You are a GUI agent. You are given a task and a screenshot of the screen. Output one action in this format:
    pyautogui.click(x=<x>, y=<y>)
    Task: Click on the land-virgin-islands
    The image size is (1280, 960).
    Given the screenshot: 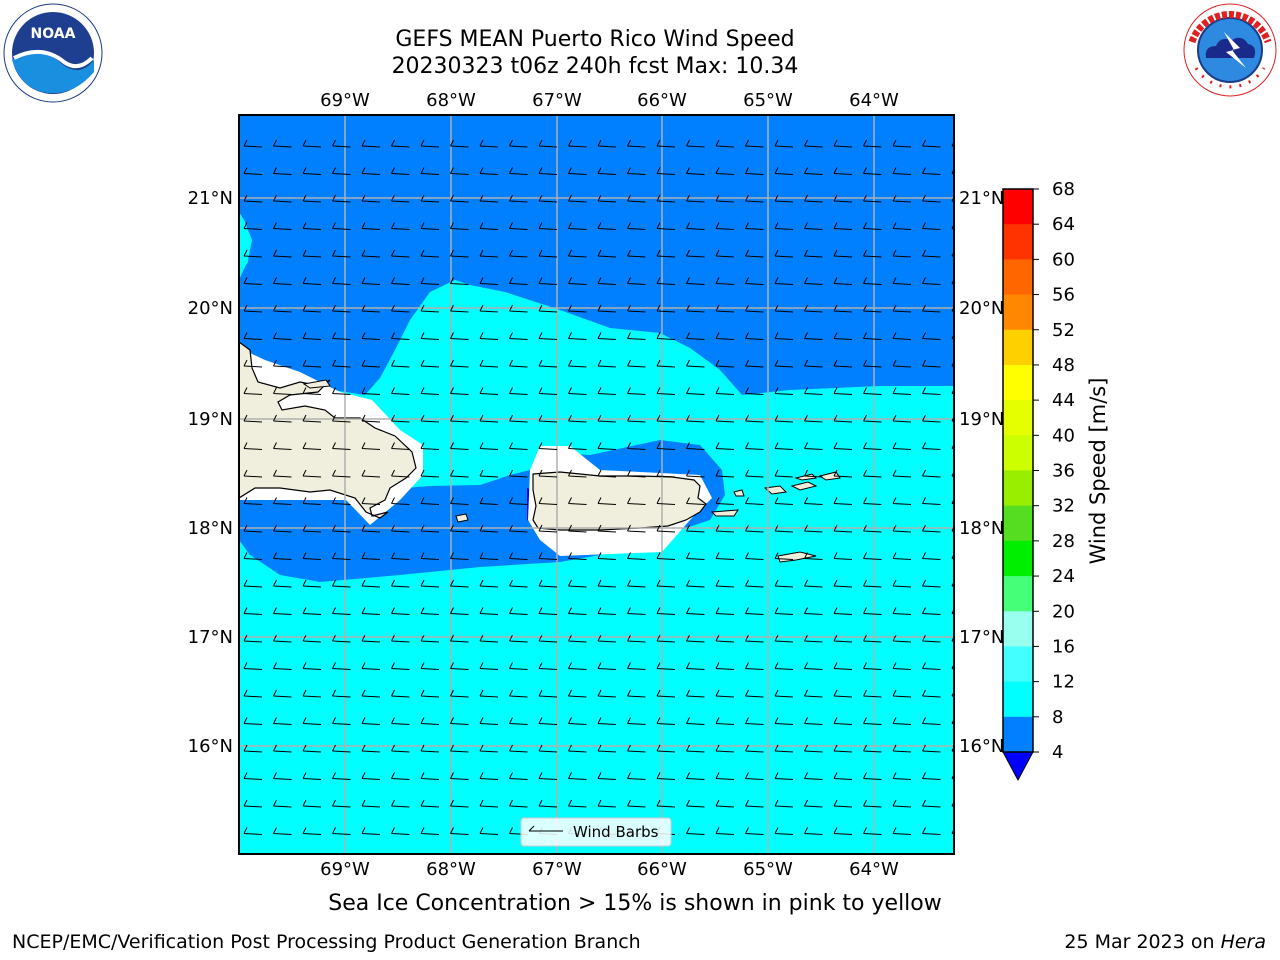 What is the action you would take?
    pyautogui.click(x=571, y=471)
    